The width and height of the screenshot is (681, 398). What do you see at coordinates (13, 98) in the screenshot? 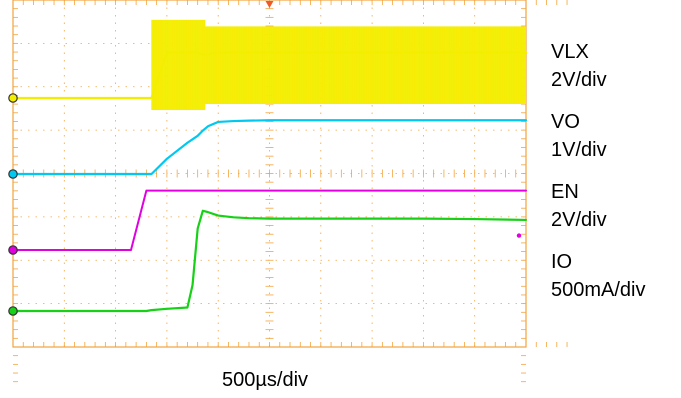
I see `channel-vlx-ground-marker` at bounding box center [13, 98].